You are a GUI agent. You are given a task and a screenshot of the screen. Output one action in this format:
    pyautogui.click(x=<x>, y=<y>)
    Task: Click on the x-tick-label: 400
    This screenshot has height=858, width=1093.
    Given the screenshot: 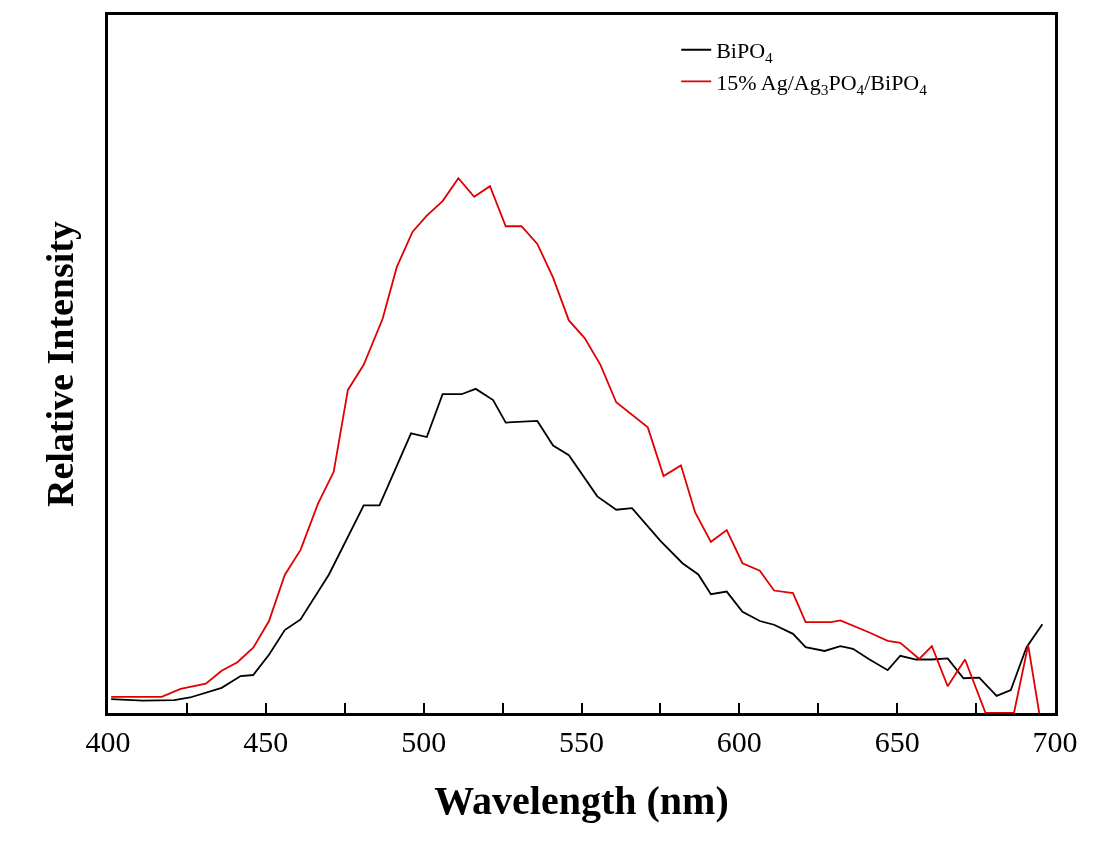 What is the action you would take?
    pyautogui.click(x=108, y=741)
    